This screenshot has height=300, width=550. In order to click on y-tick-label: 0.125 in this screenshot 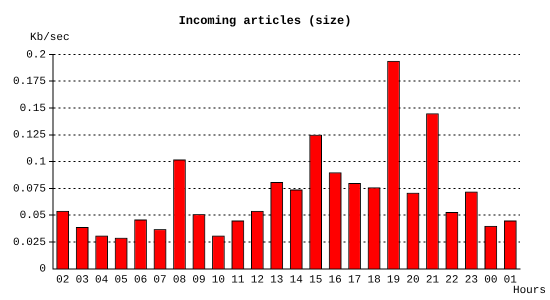, I will do `click(29, 136)`.